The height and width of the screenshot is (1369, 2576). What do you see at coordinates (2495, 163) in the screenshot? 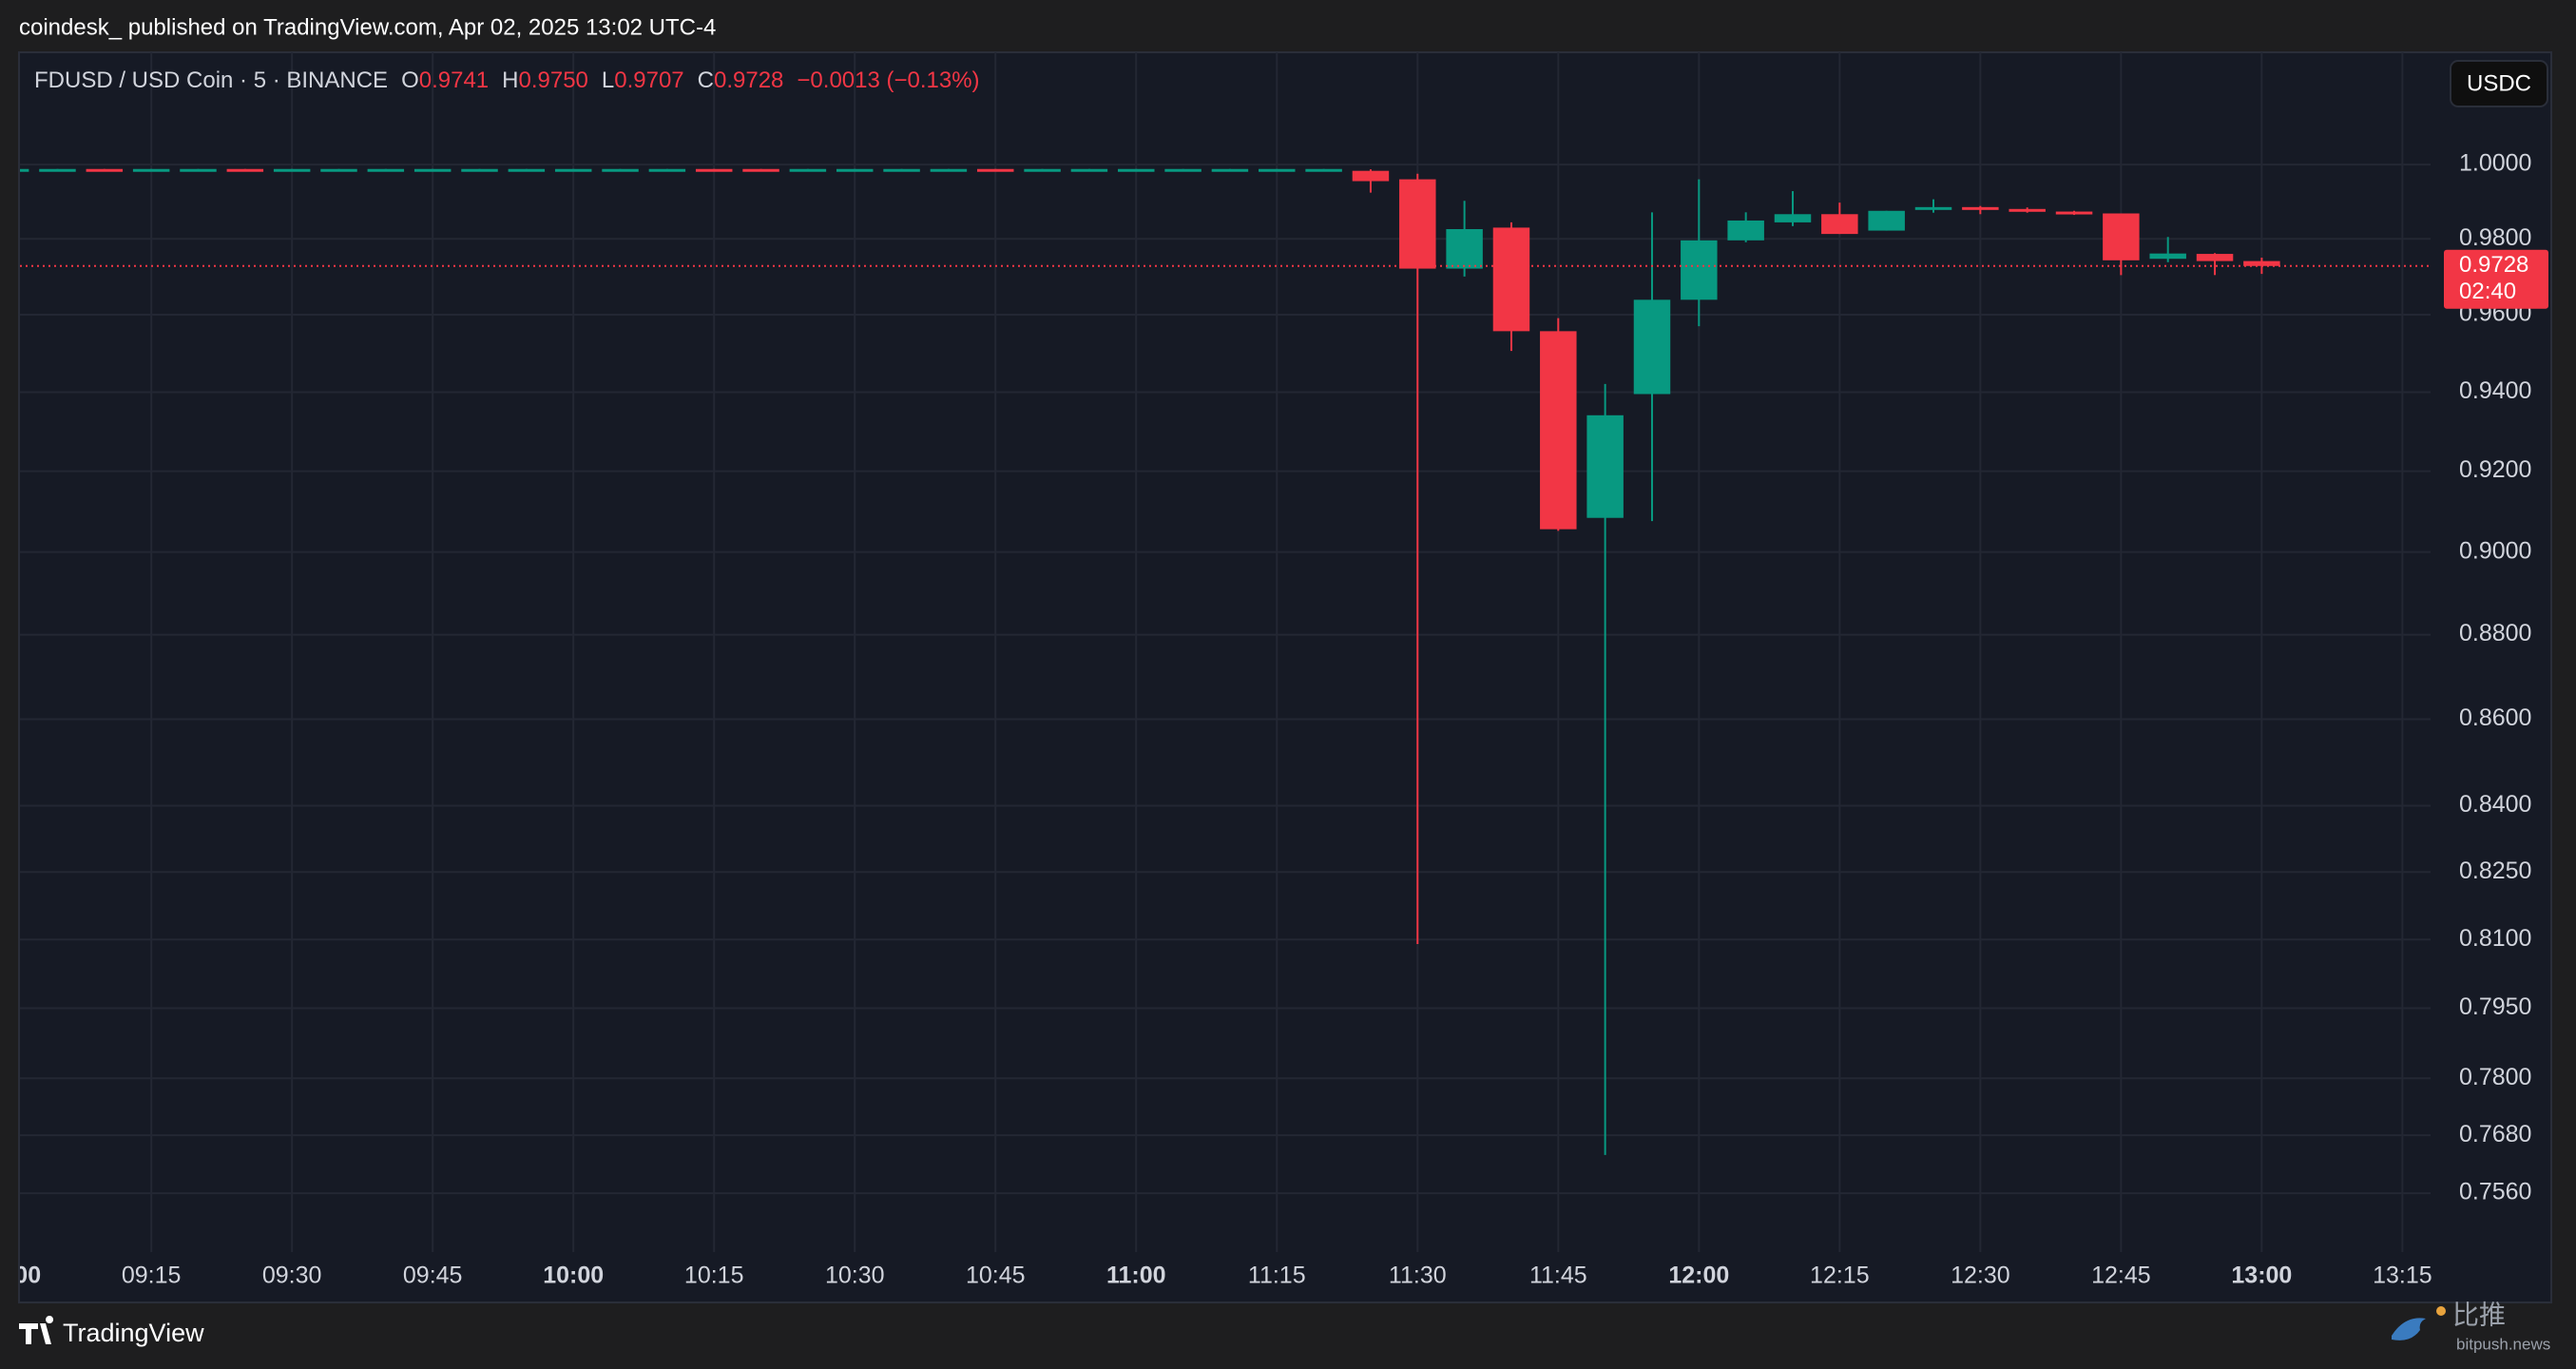
I see `y-tick-label: 1.0000` at bounding box center [2495, 163].